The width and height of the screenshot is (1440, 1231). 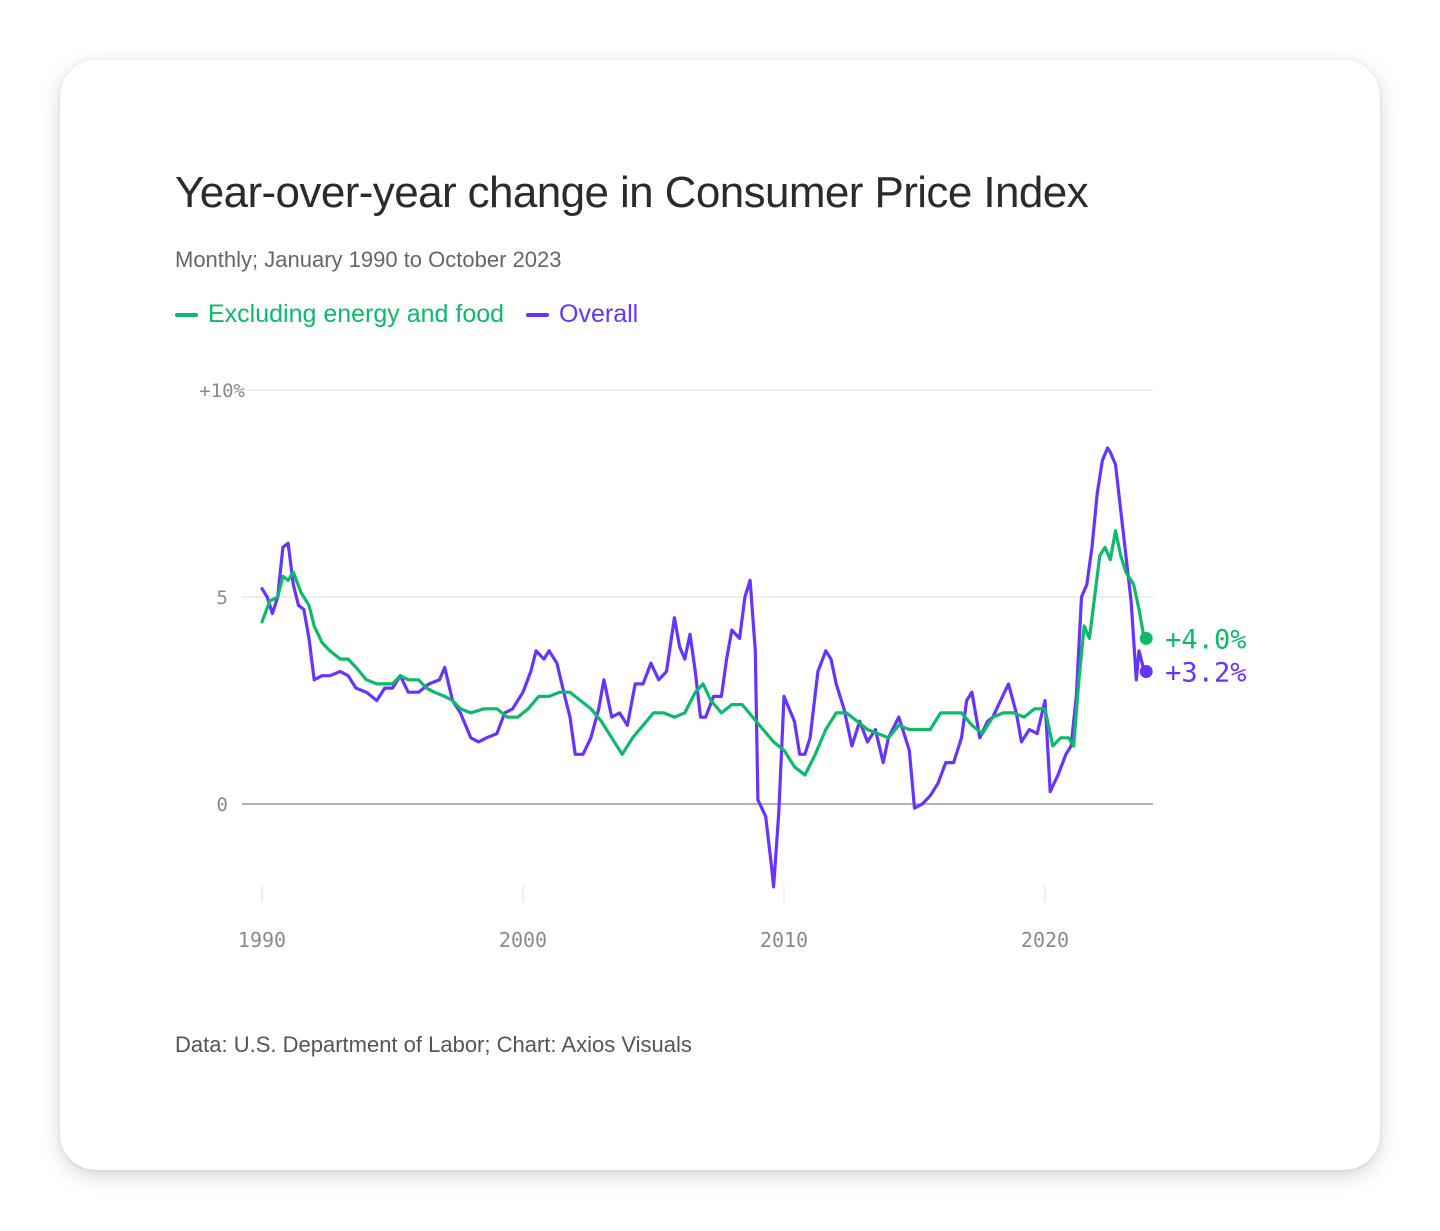 I want to click on legend-swatch-core, so click(x=186, y=314).